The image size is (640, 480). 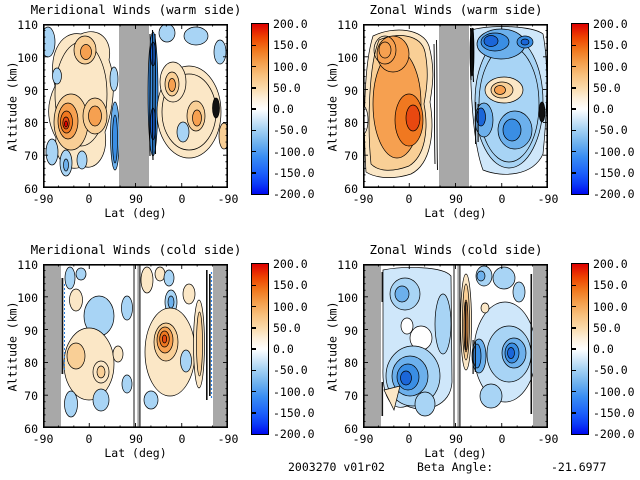 I want to click on contour-plot-zonal-cold, so click(x=455, y=346).